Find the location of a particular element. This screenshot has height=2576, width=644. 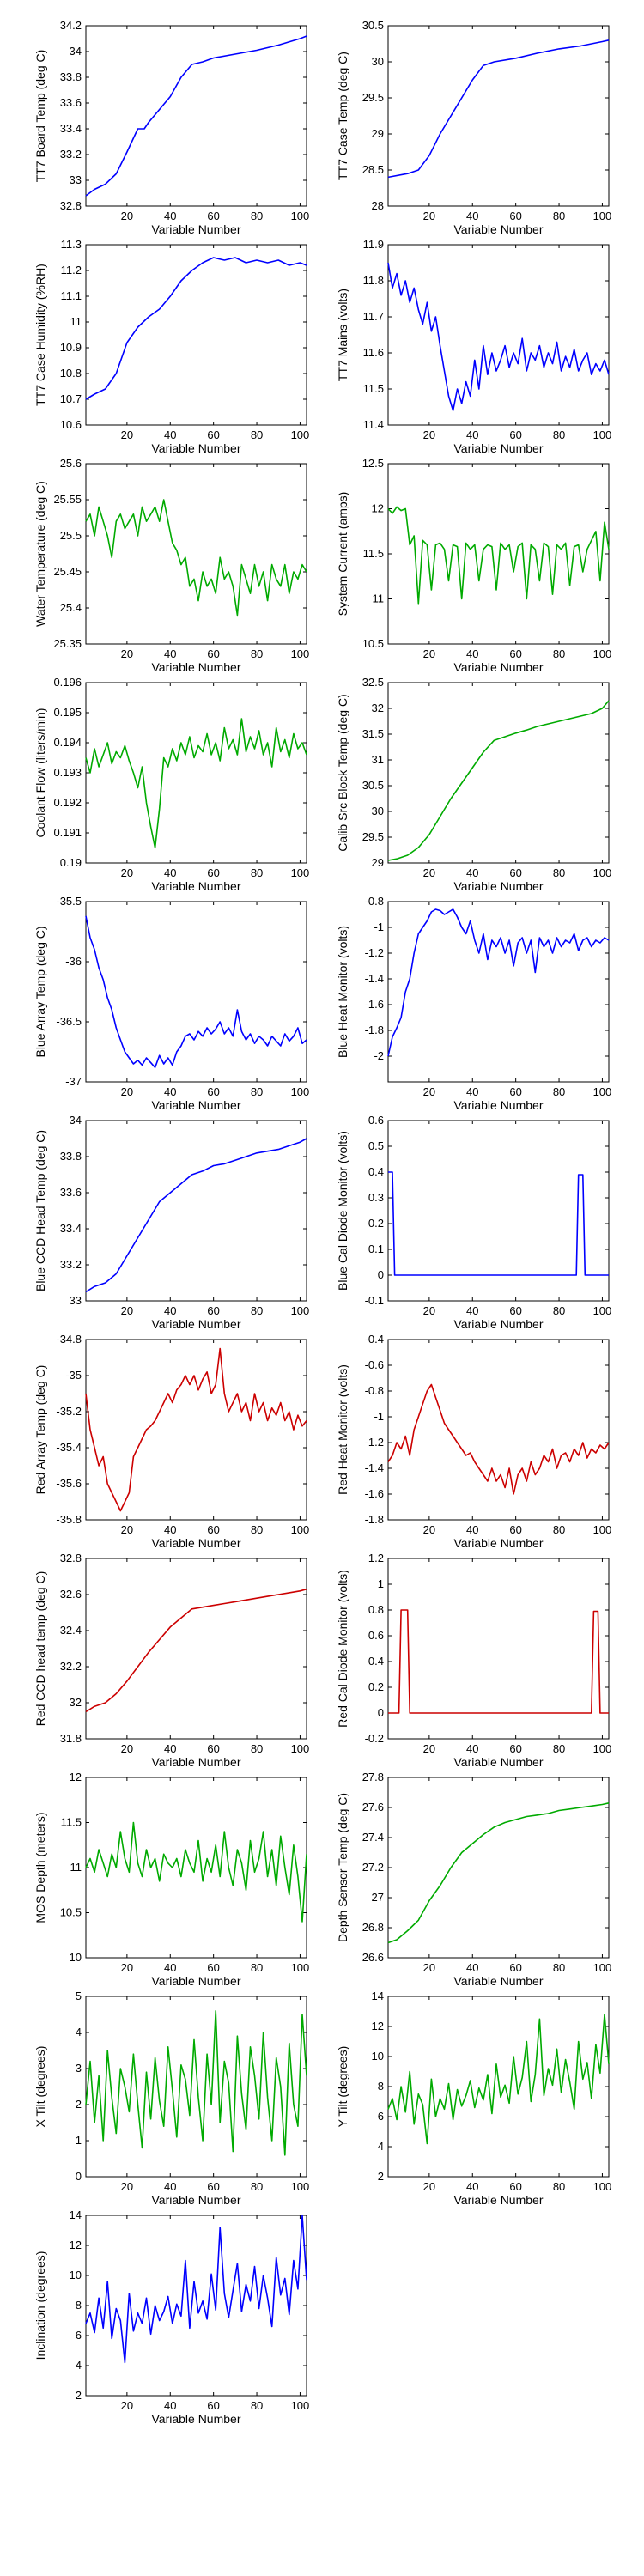

y-tick-label: 33.6 is located at coordinates (71, 102).